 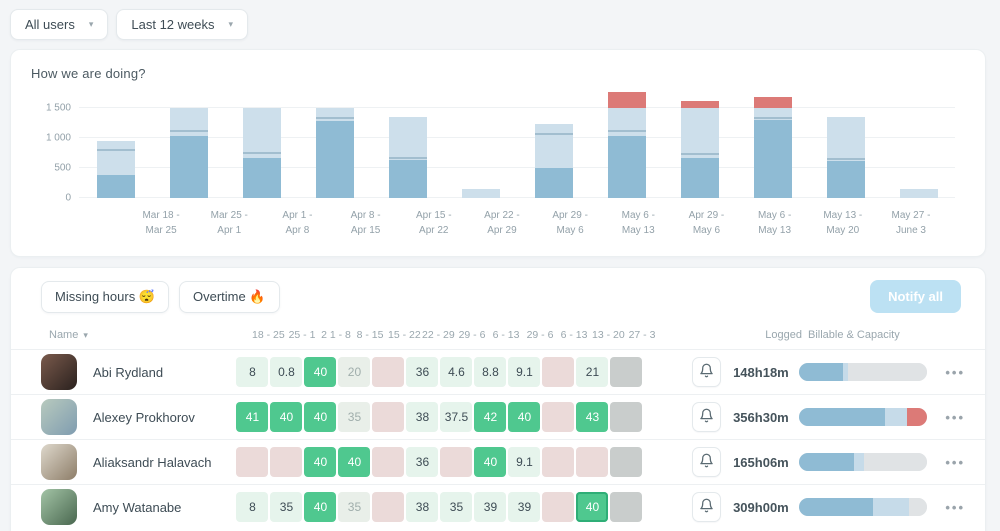 What do you see at coordinates (480, 193) in the screenshot?
I see `capacity-segment` at bounding box center [480, 193].